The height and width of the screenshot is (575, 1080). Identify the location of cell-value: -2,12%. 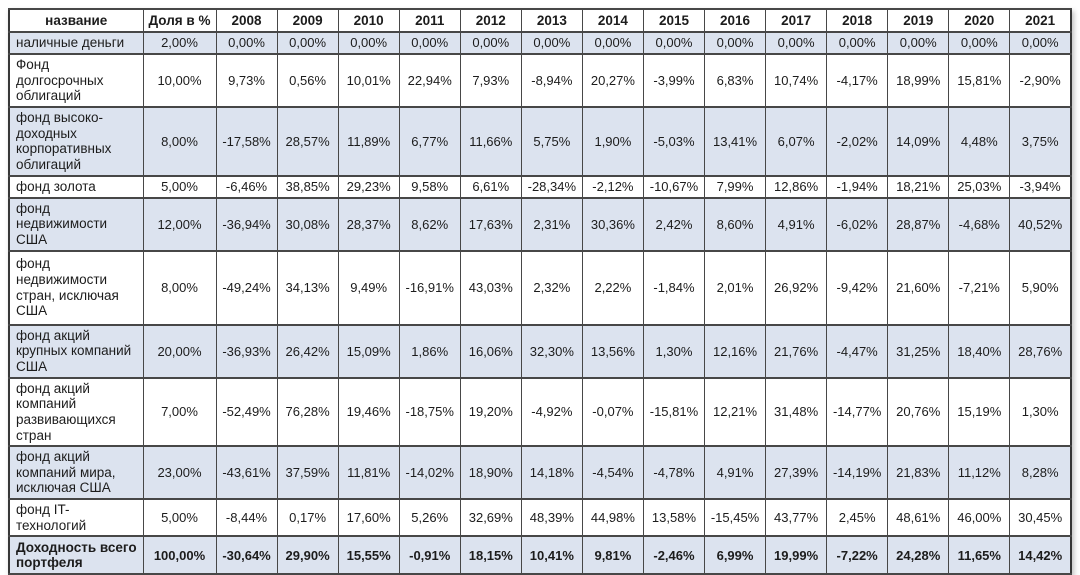
(612, 186).